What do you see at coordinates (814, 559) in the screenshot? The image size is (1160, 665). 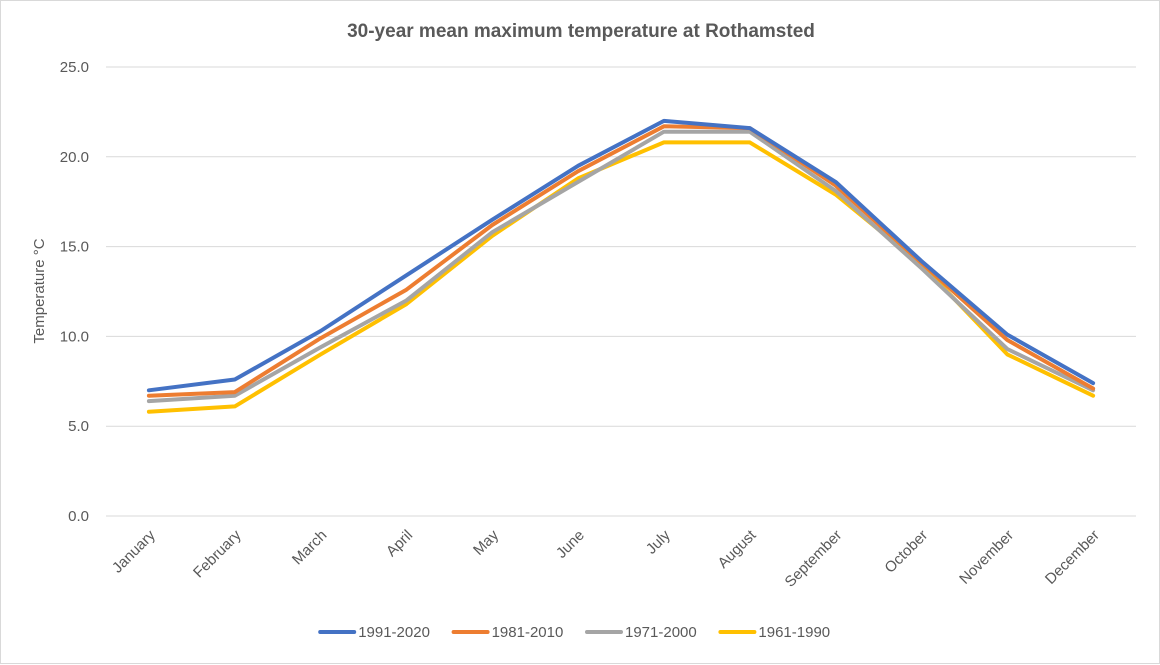 I see `x-tick-label: September` at bounding box center [814, 559].